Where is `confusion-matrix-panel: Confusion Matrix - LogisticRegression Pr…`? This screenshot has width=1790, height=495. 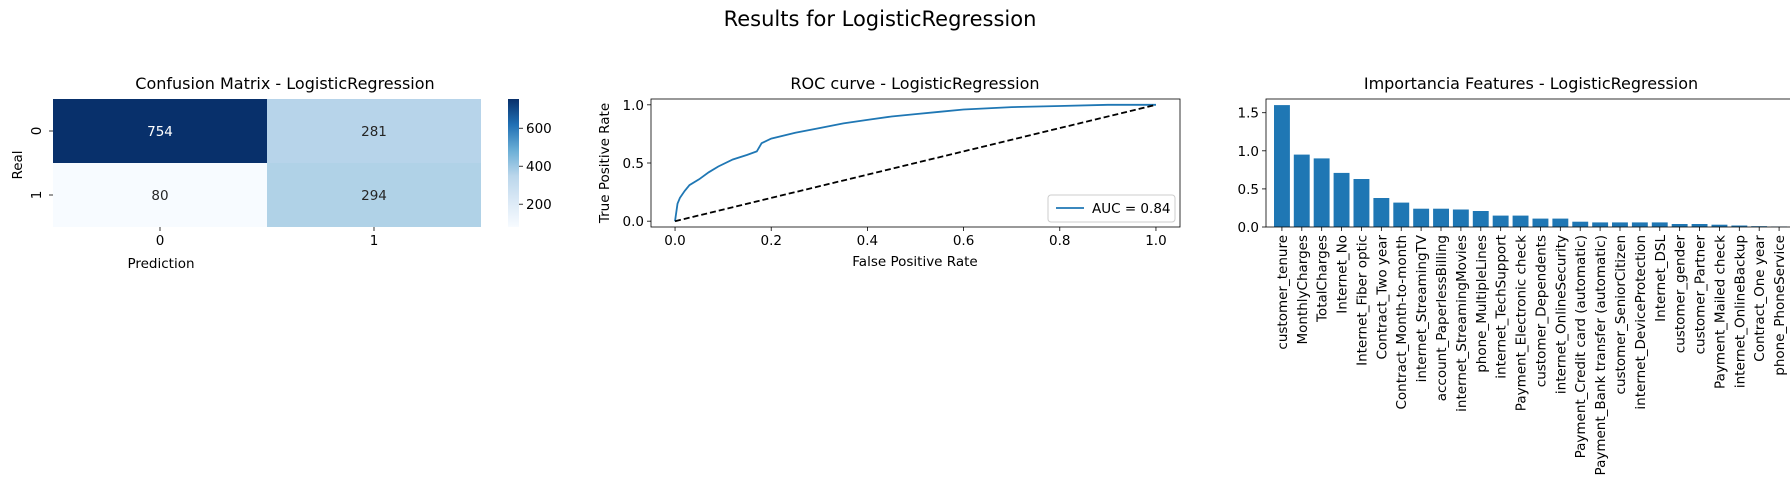 confusion-matrix-panel: Confusion Matrix - LogisticRegression Pr… is located at coordinates (281, 173).